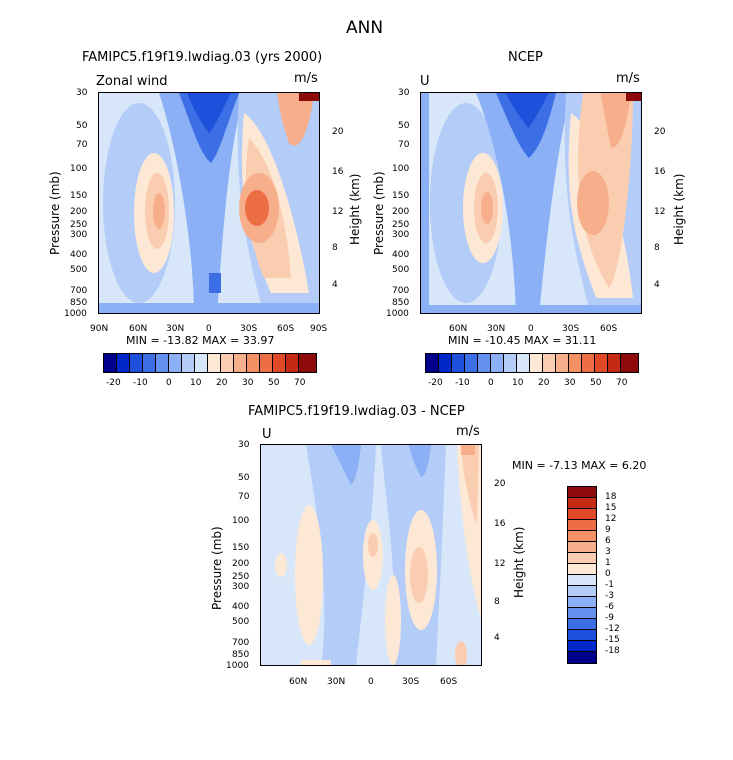 The height and width of the screenshot is (760, 733). What do you see at coordinates (531, 329) in the screenshot?
I see `p2-lattick: 0` at bounding box center [531, 329].